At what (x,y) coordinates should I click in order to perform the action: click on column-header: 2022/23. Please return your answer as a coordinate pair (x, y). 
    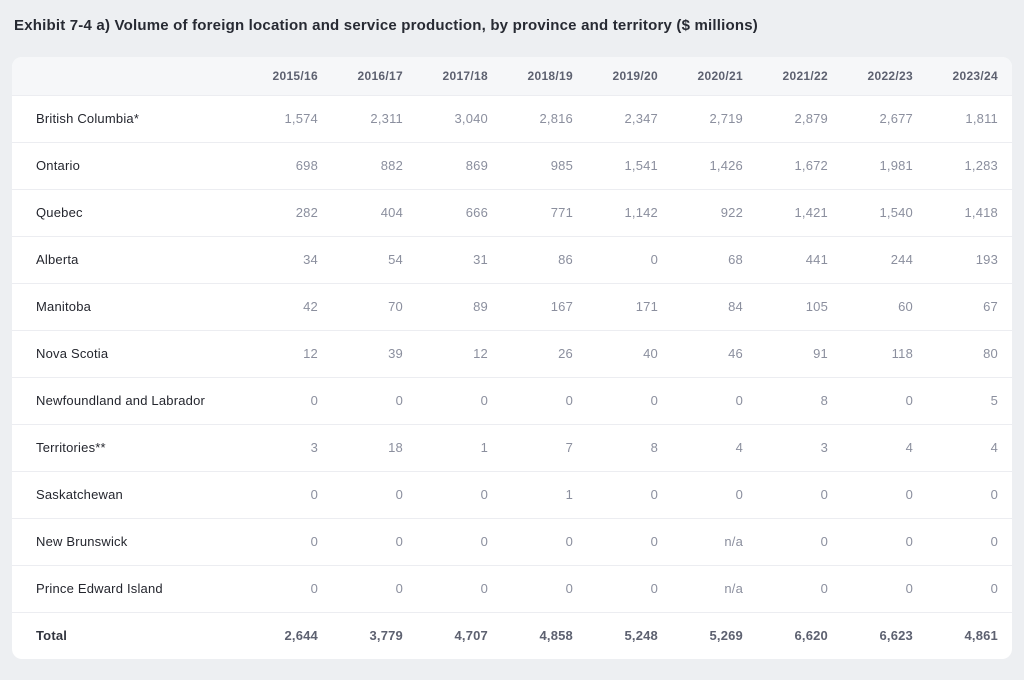
    Looking at the image, I should click on (884, 76).